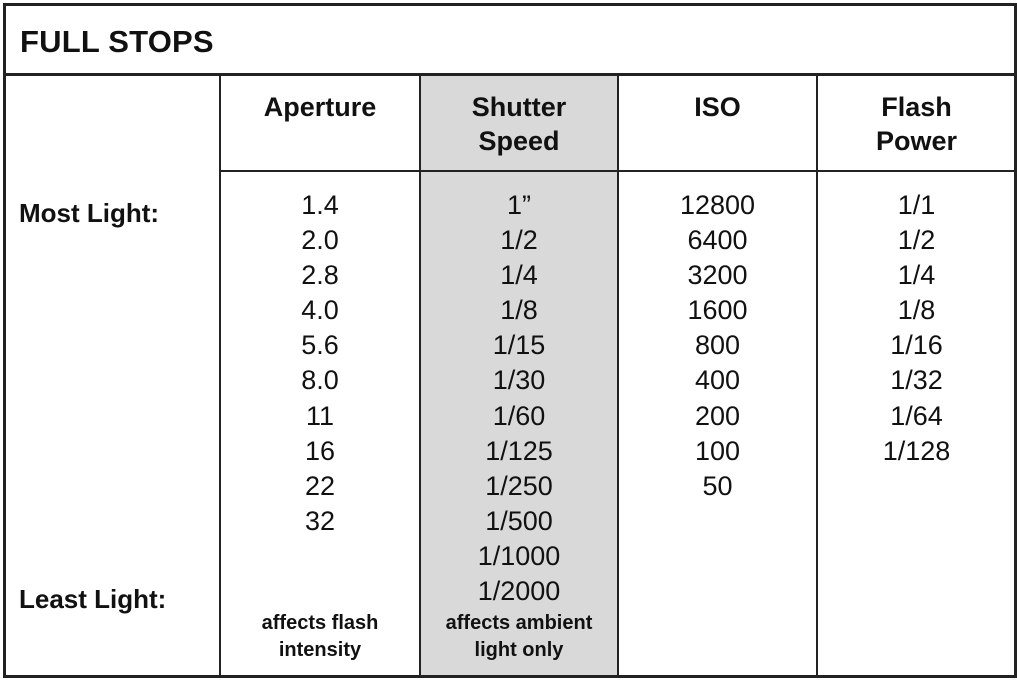 Image resolution: width=1017 pixels, height=680 pixels. What do you see at coordinates (916, 450) in the screenshot?
I see `list-item: 1/128` at bounding box center [916, 450].